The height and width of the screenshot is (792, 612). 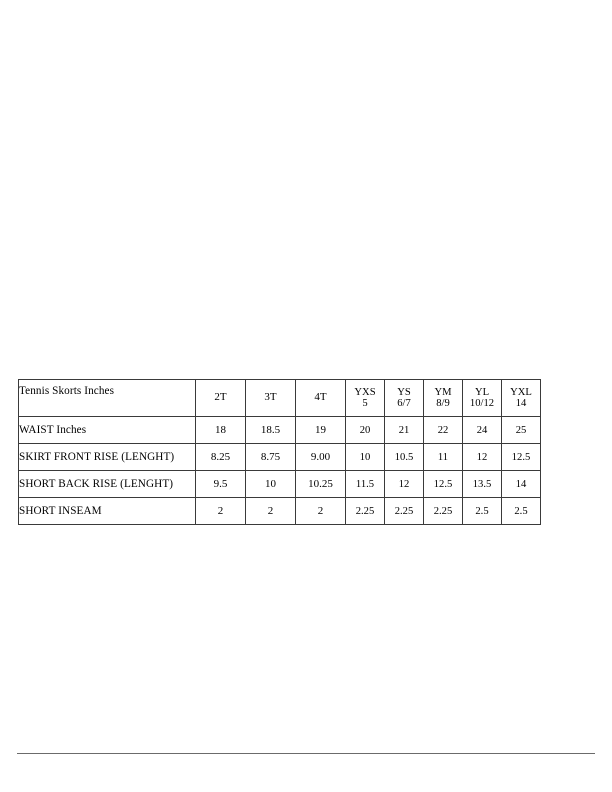 What do you see at coordinates (365, 484) in the screenshot?
I see `table-cell: 11.5` at bounding box center [365, 484].